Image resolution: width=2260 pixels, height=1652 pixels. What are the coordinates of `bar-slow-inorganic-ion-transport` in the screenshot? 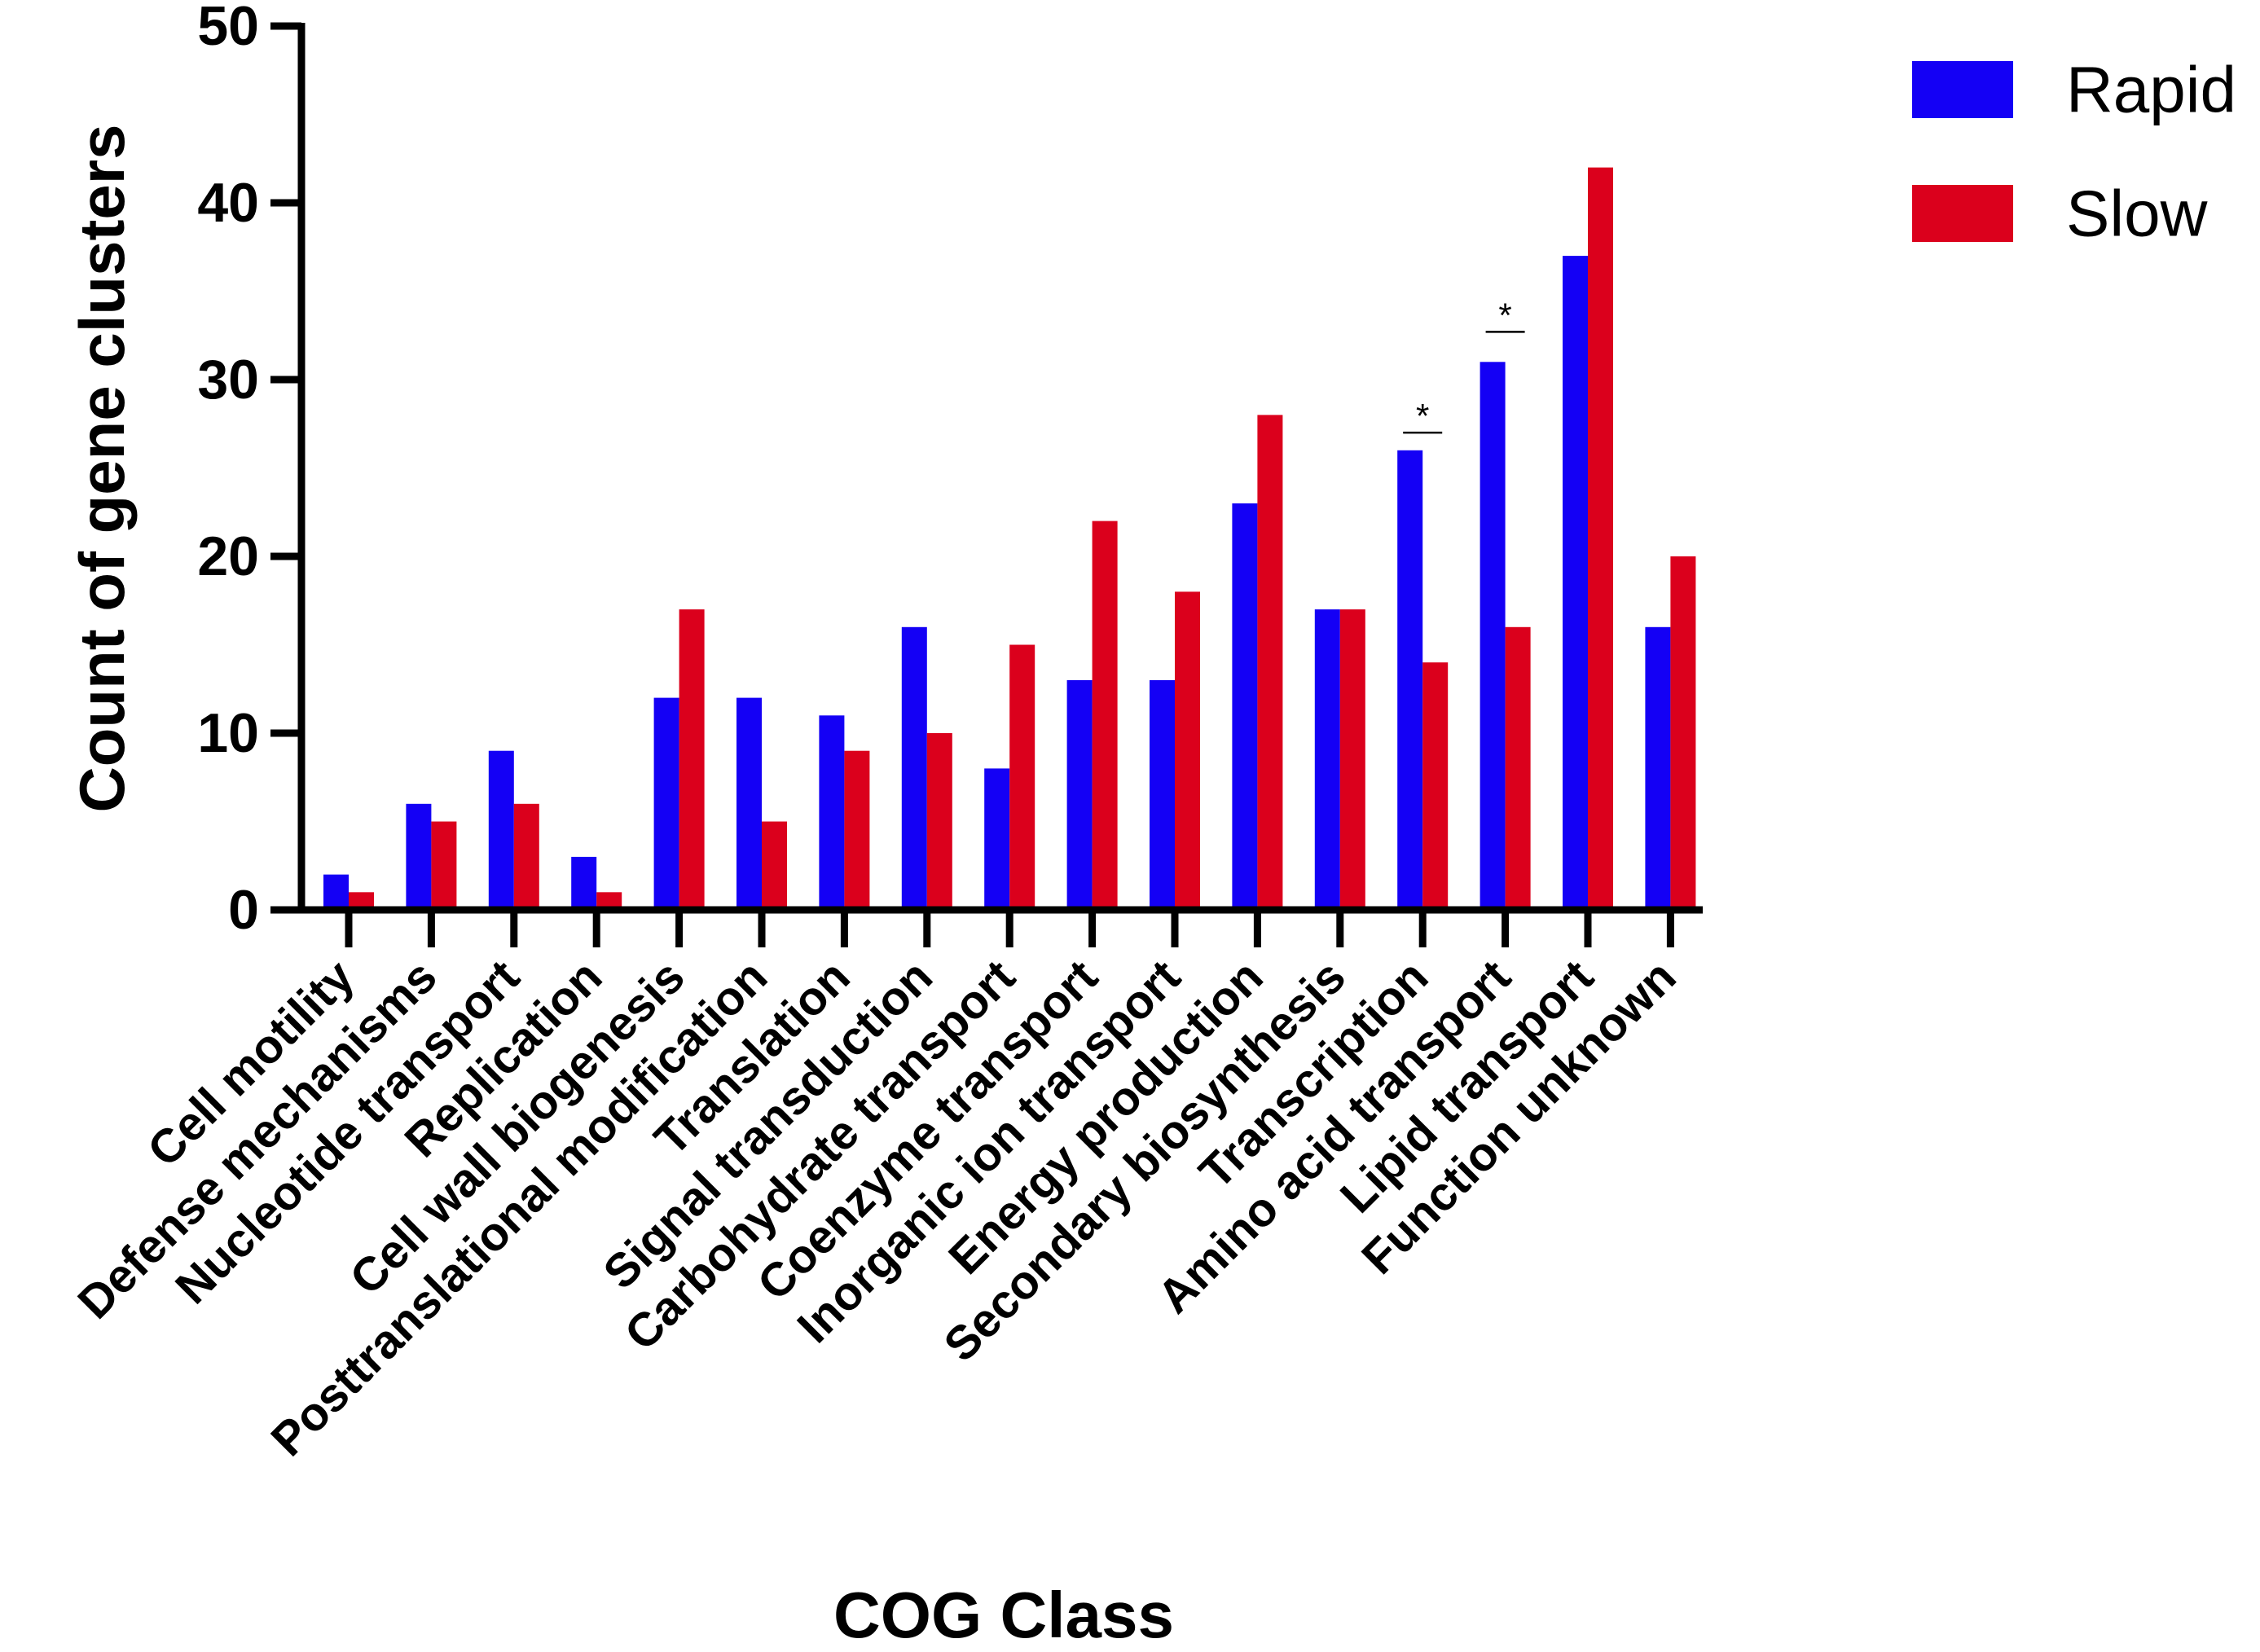 It's located at (1187, 750).